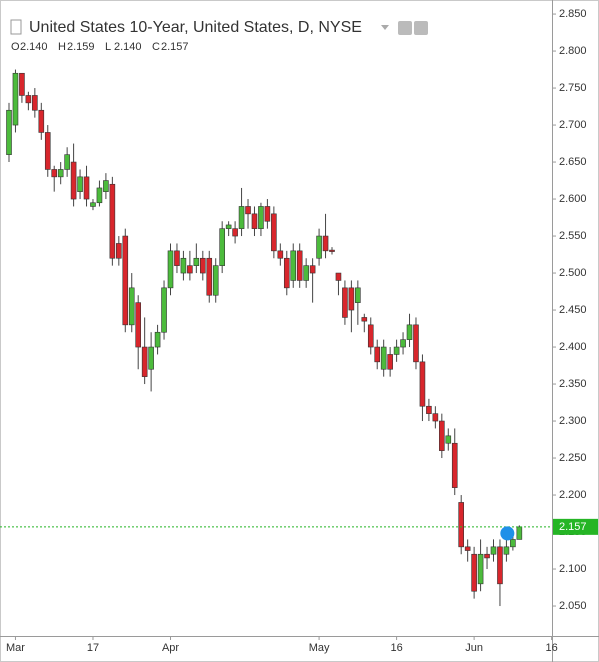 The height and width of the screenshot is (662, 599). I want to click on last-price-box, so click(575, 526).